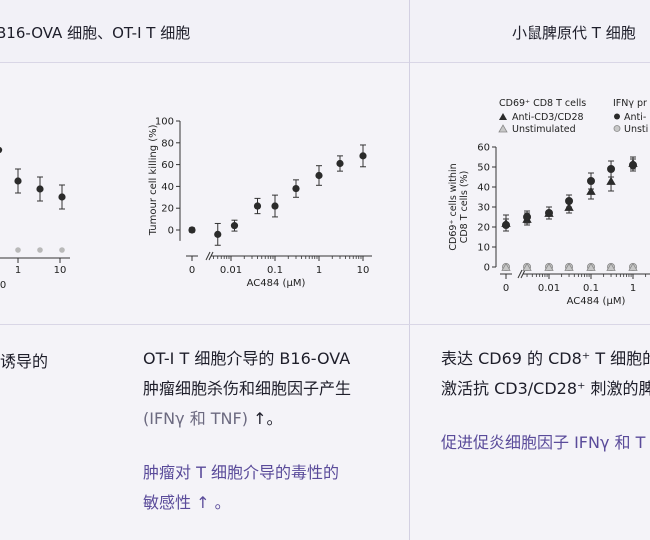 This screenshot has width=650, height=540. Describe the element at coordinates (325, 31) in the screenshot. I see `header-row` at that location.